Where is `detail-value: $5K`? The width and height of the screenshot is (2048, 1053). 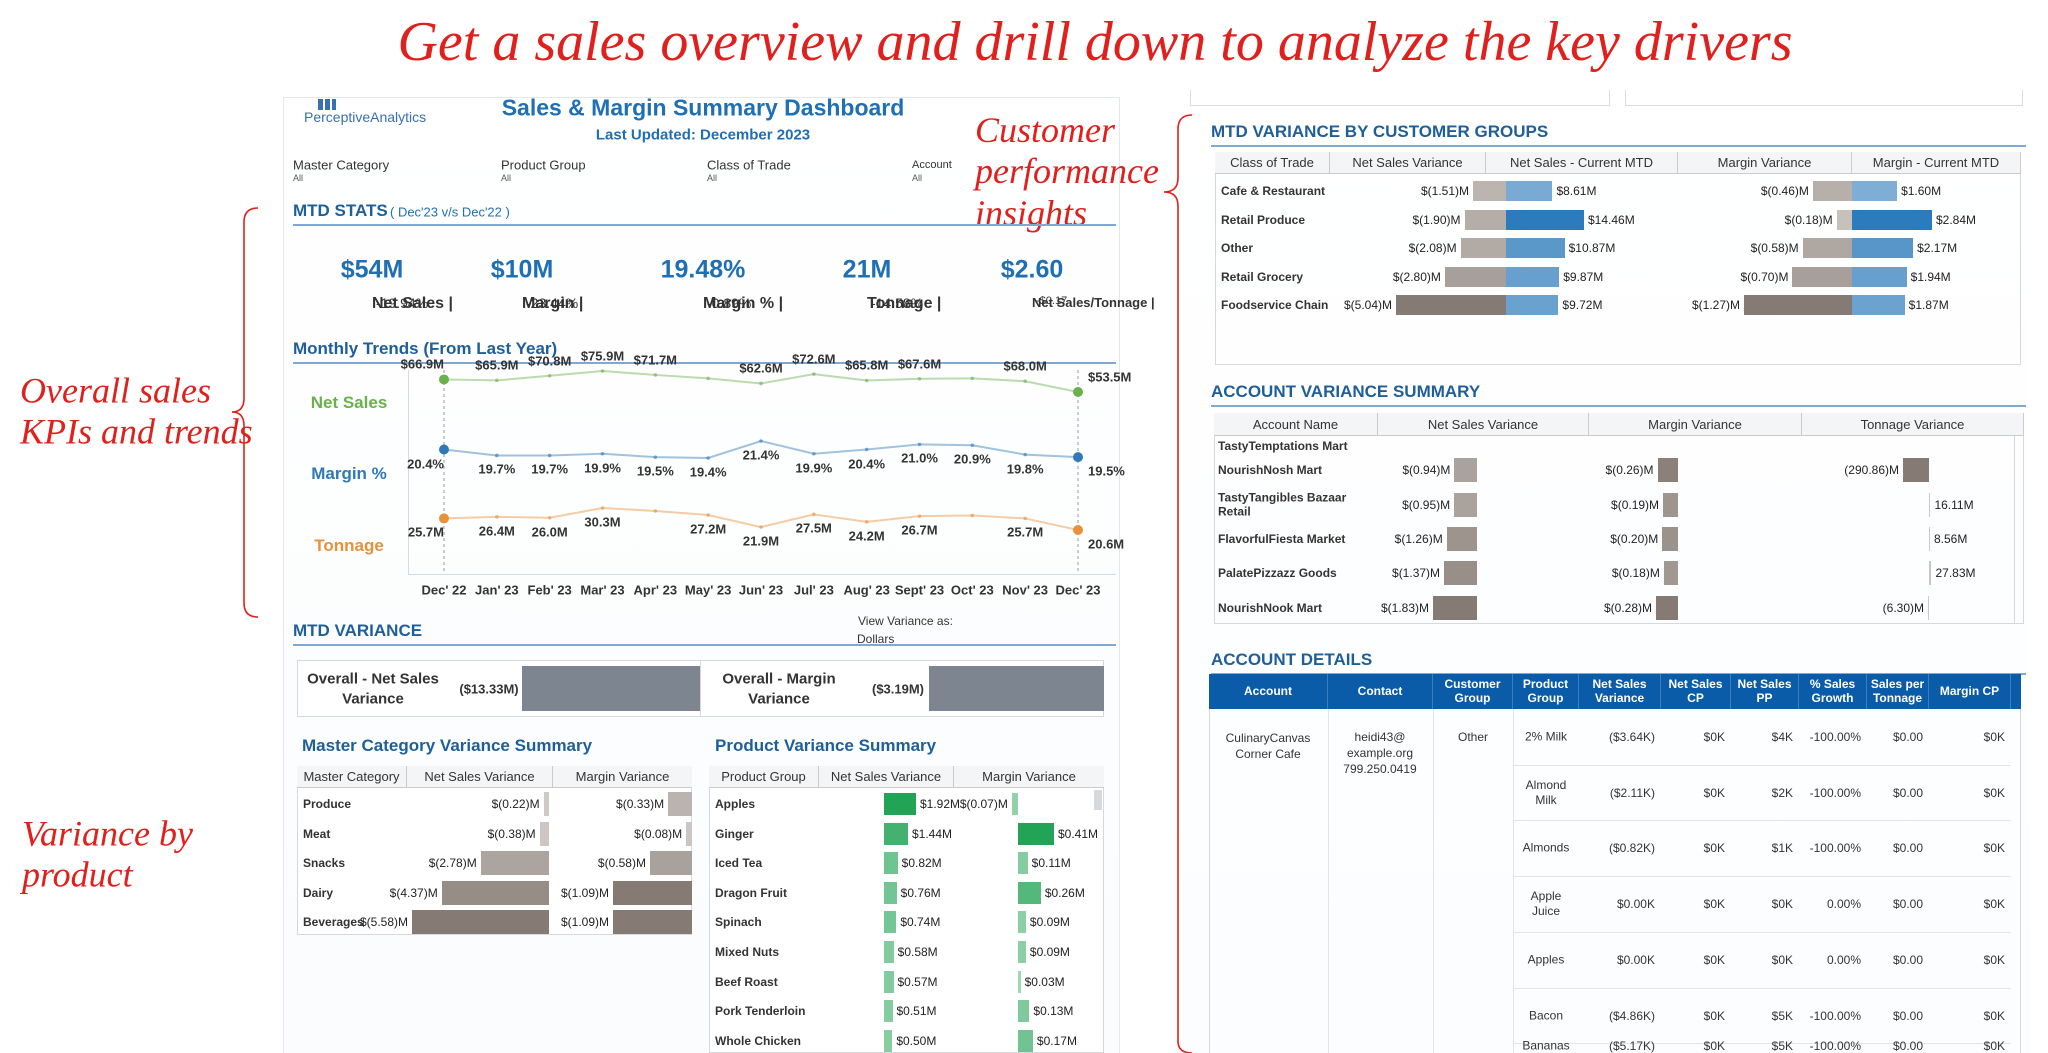 detail-value: $5K is located at coordinates (1782, 1046).